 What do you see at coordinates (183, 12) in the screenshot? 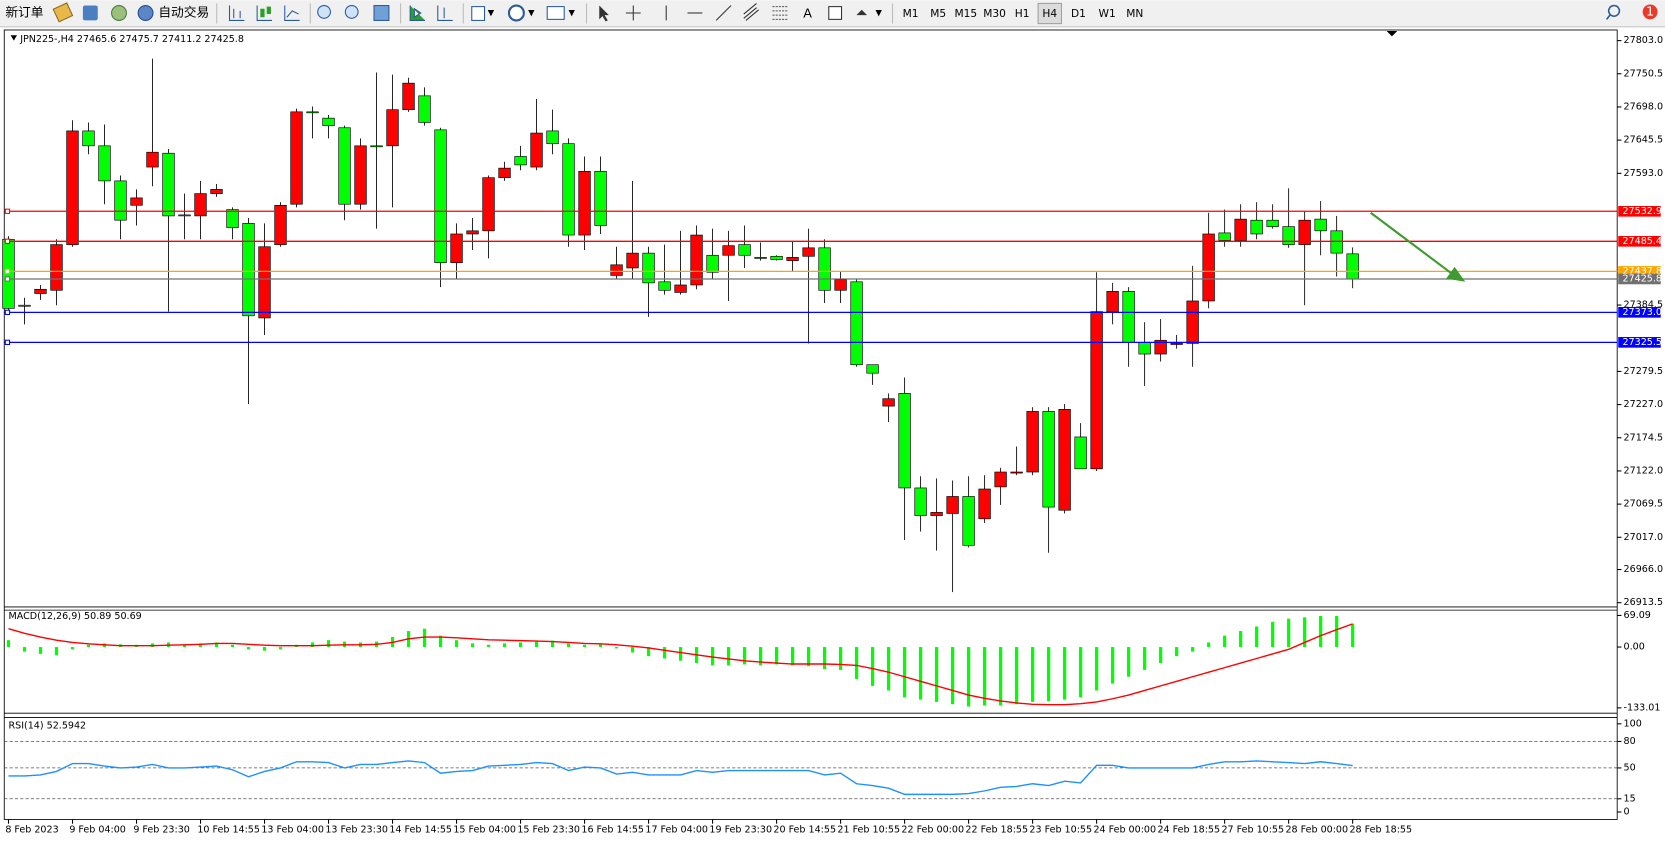
I see `auto-trading-button: 自动交易` at bounding box center [183, 12].